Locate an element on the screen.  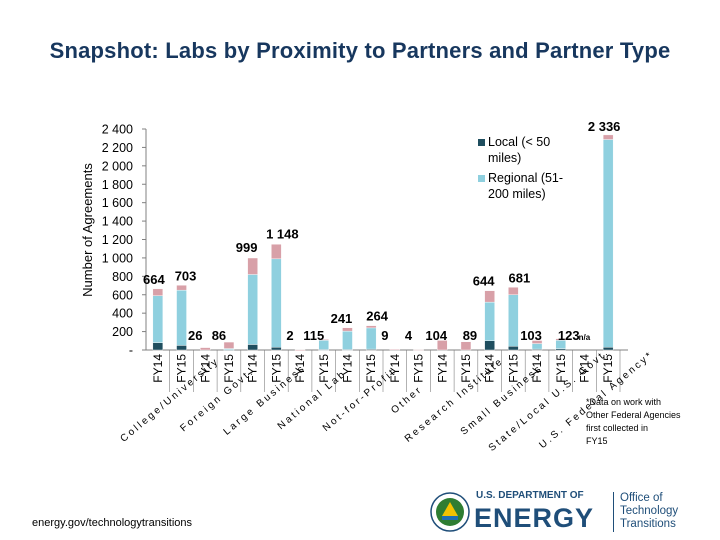
y-tick-label: 600 is located at coordinates (122, 295).